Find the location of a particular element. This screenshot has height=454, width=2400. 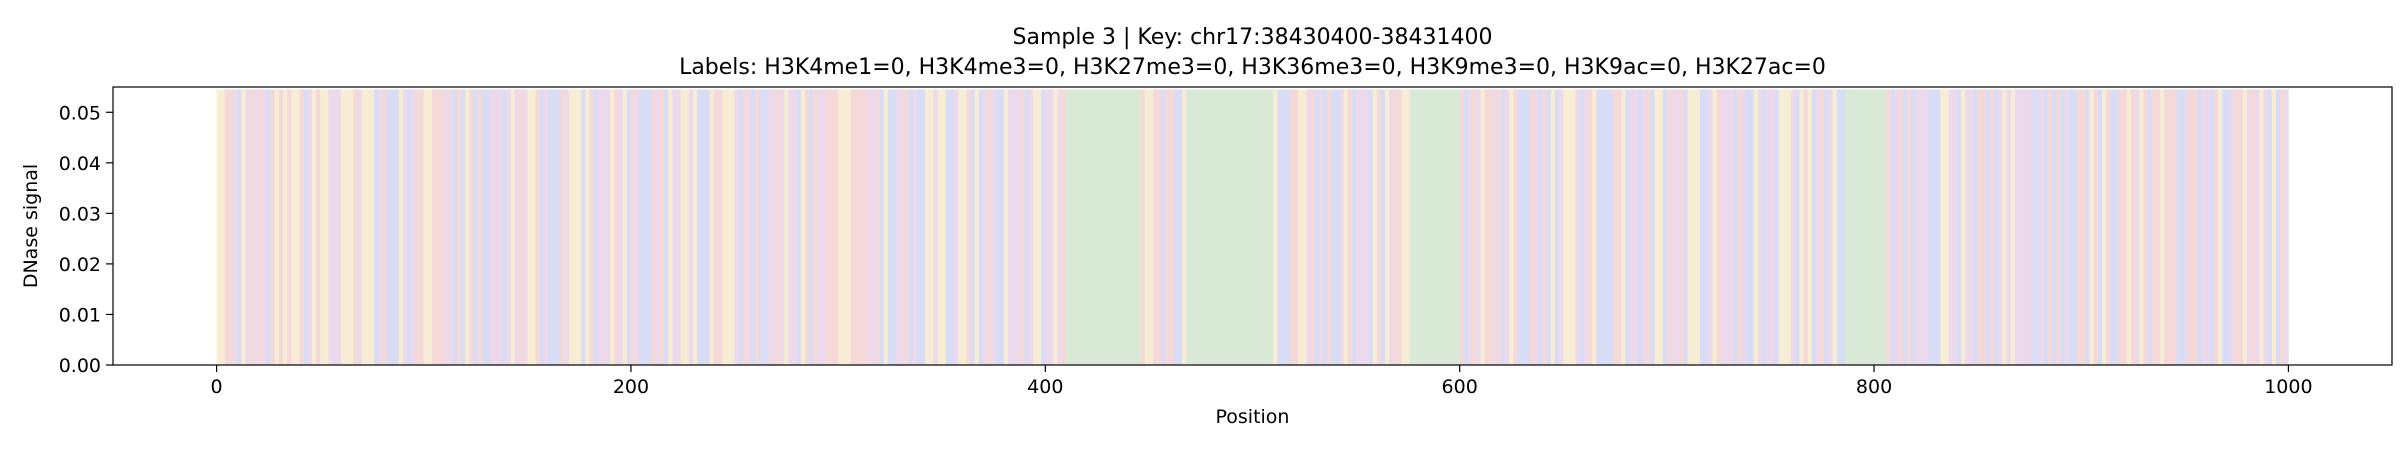

x-tick-label: 0 is located at coordinates (217, 387).